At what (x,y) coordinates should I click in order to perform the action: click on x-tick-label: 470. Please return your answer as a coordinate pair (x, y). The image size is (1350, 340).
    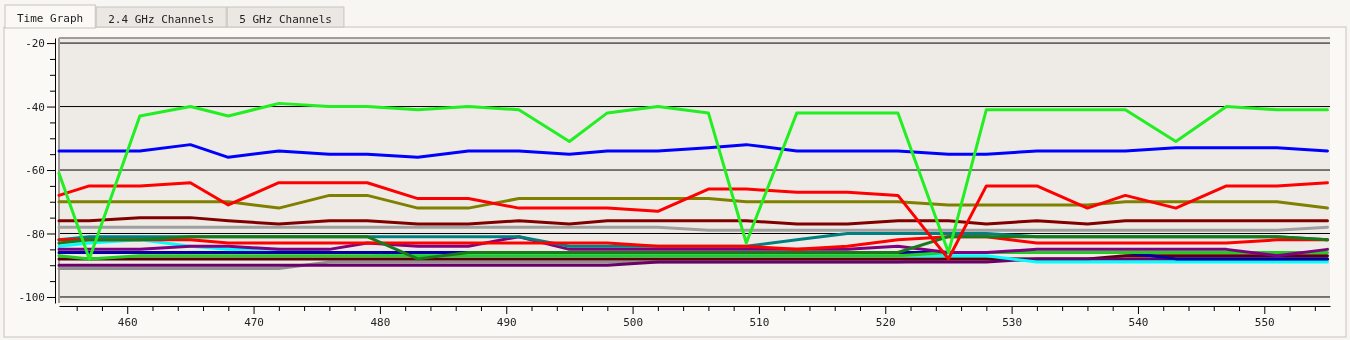
    Looking at the image, I should click on (254, 322).